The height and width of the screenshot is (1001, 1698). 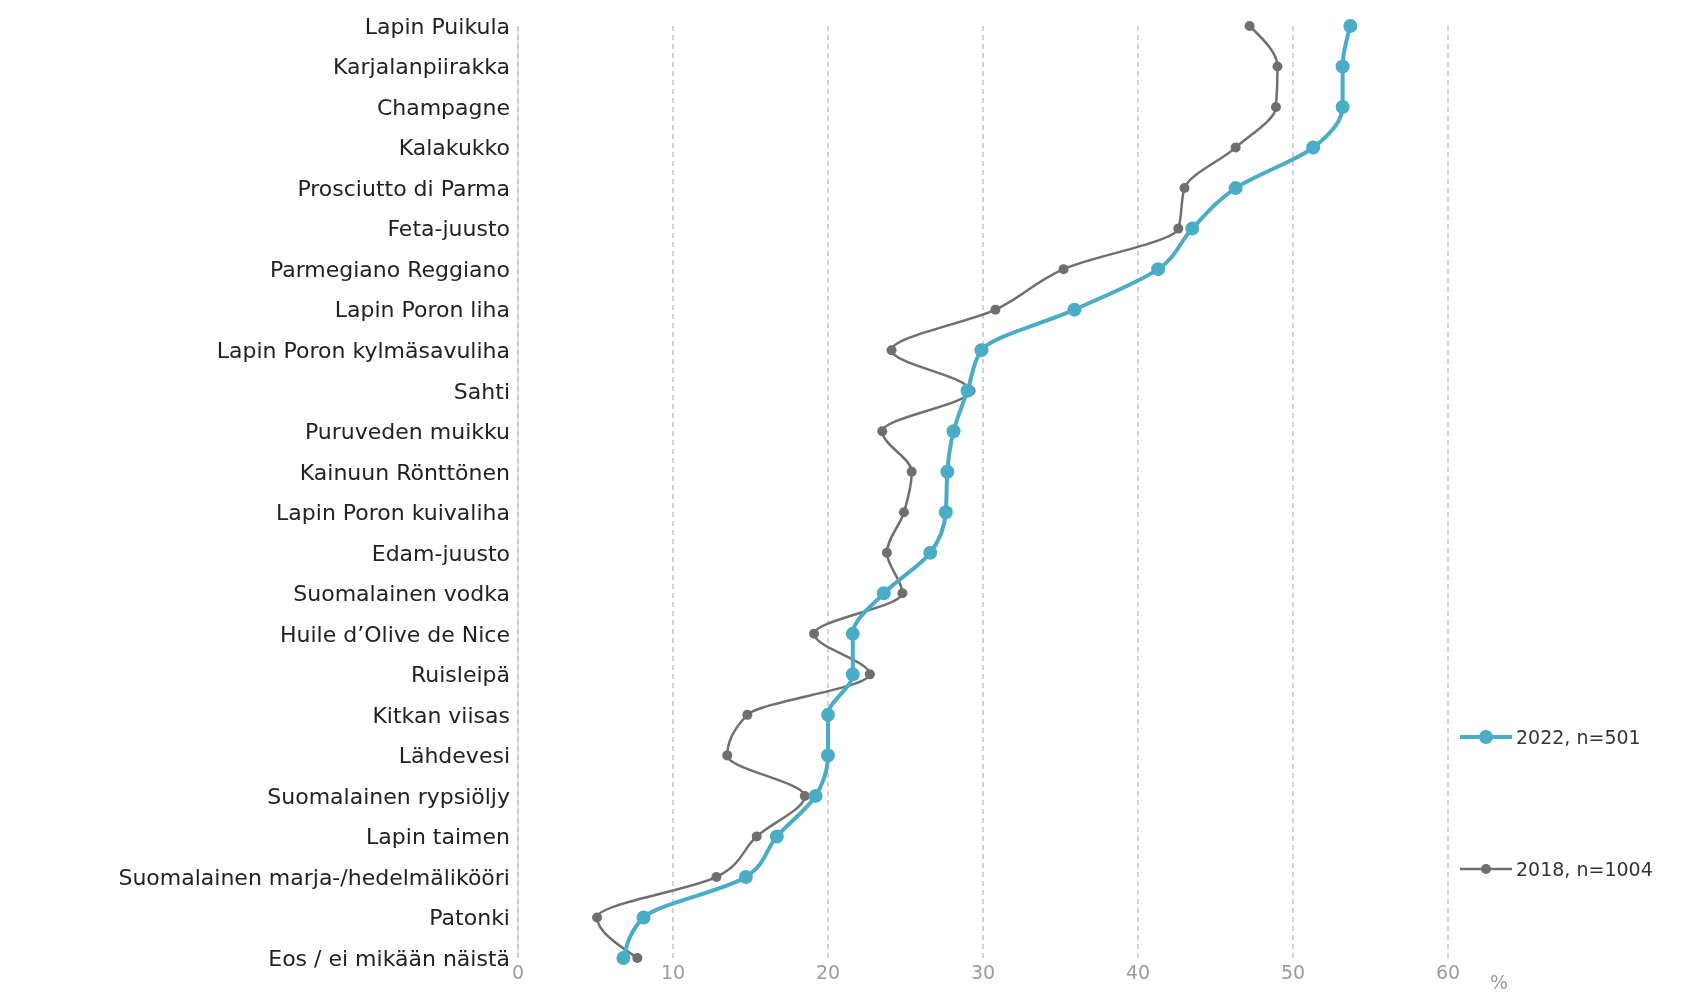 What do you see at coordinates (395, 634) in the screenshot?
I see `y-tick-label: Huile d’Olive de Nice` at bounding box center [395, 634].